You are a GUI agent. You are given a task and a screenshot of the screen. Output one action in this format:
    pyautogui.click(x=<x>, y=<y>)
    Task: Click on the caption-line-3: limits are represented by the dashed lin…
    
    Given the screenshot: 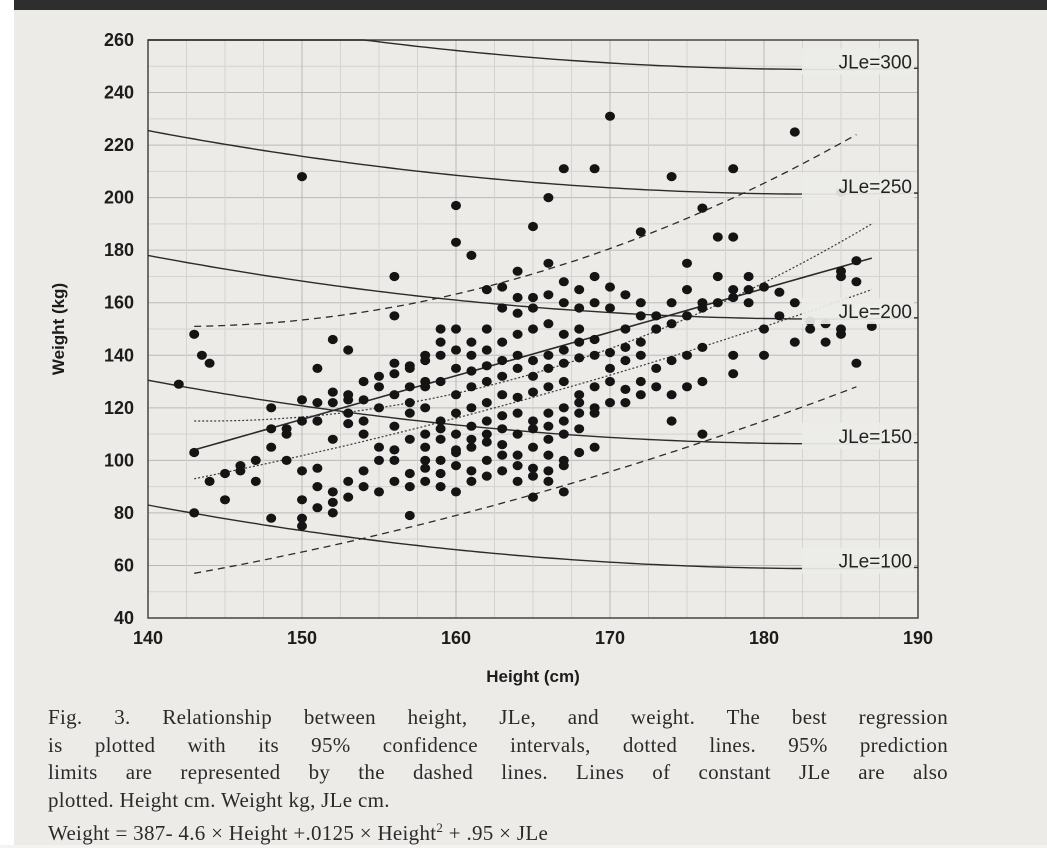 What is the action you would take?
    pyautogui.click(x=498, y=772)
    